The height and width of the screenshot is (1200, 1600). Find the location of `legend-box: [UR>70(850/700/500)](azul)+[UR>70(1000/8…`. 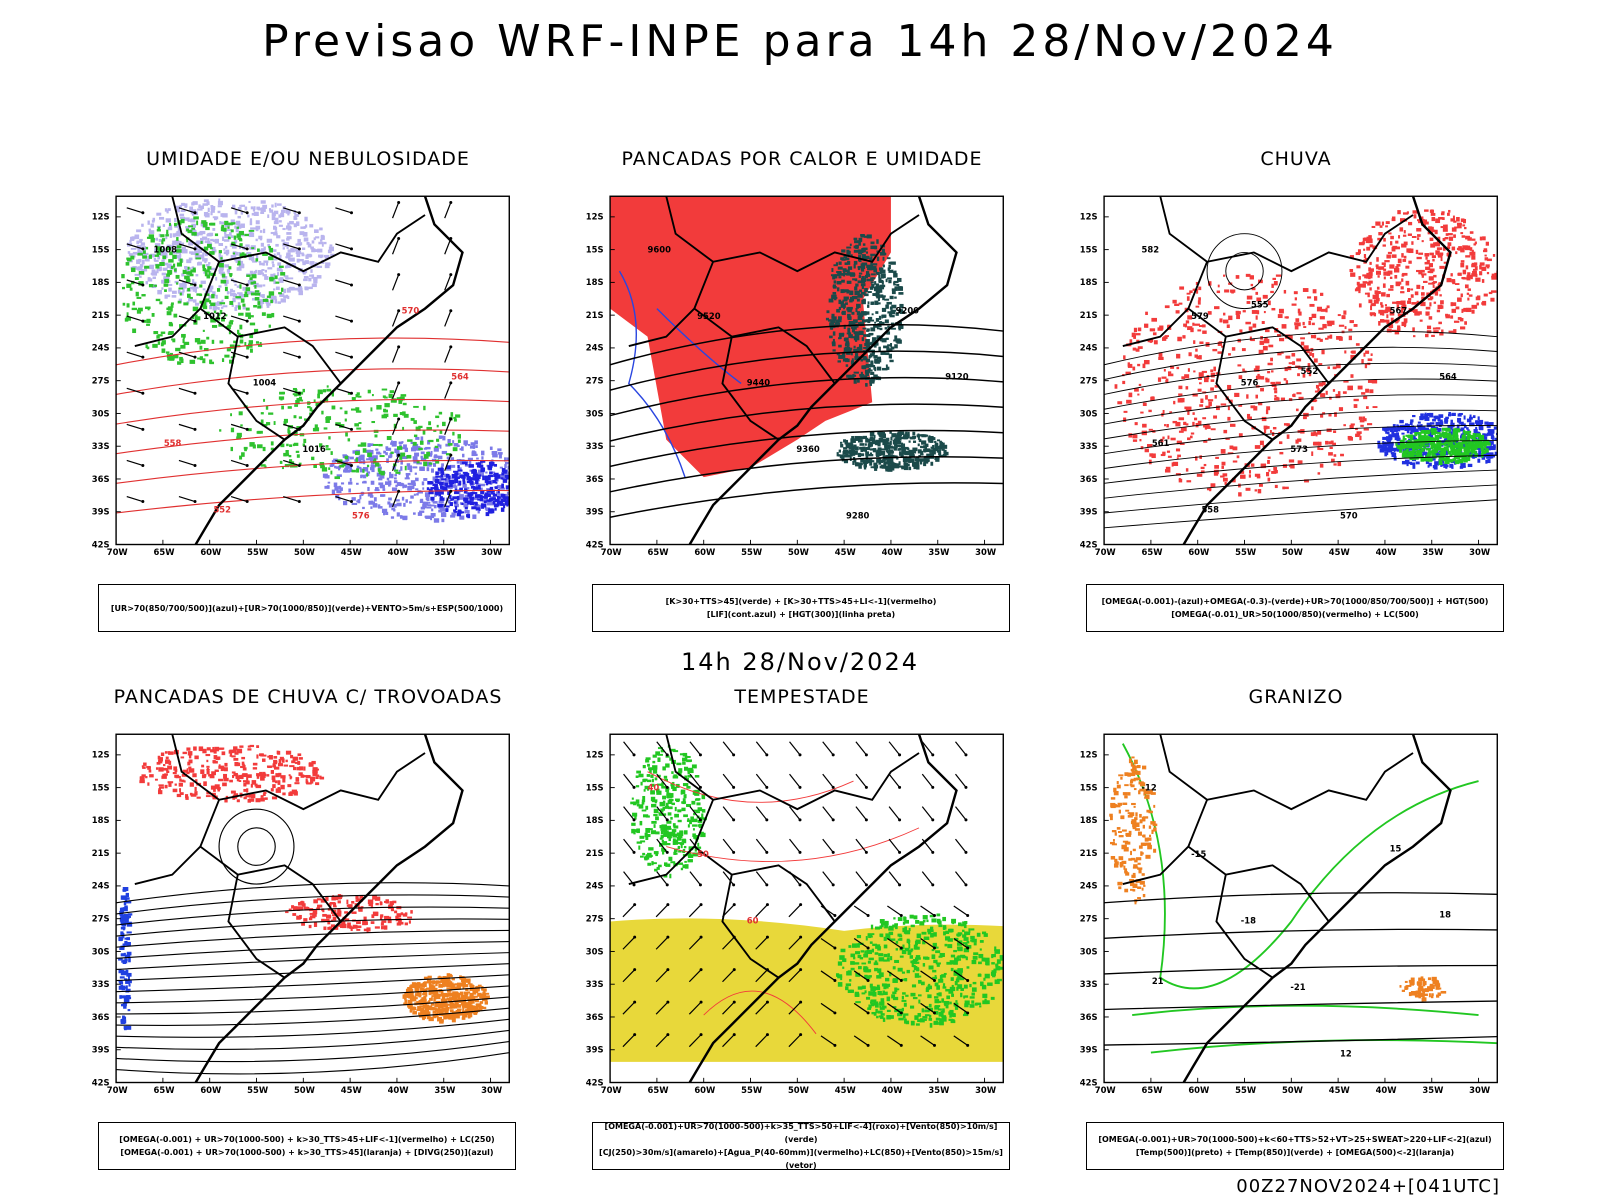

legend-box: [UR>70(850/700/500)](azul)+[UR>70(1000/8… is located at coordinates (307, 608).